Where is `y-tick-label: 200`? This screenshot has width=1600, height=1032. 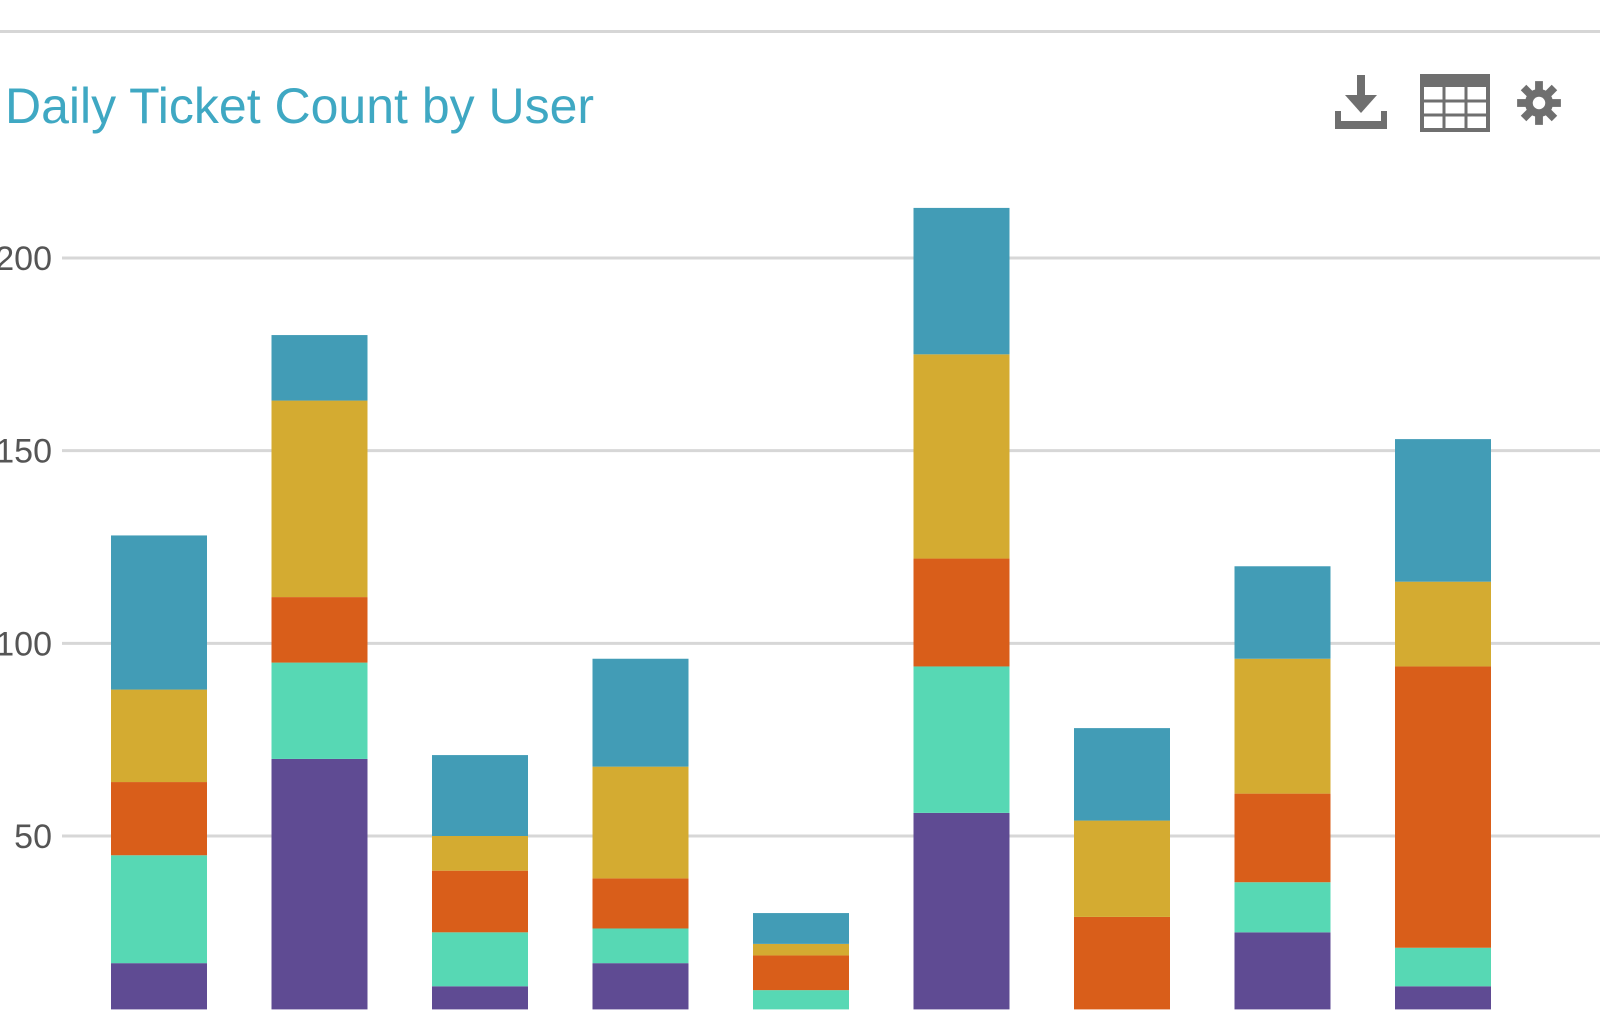 y-tick-label: 200 is located at coordinates (26, 259).